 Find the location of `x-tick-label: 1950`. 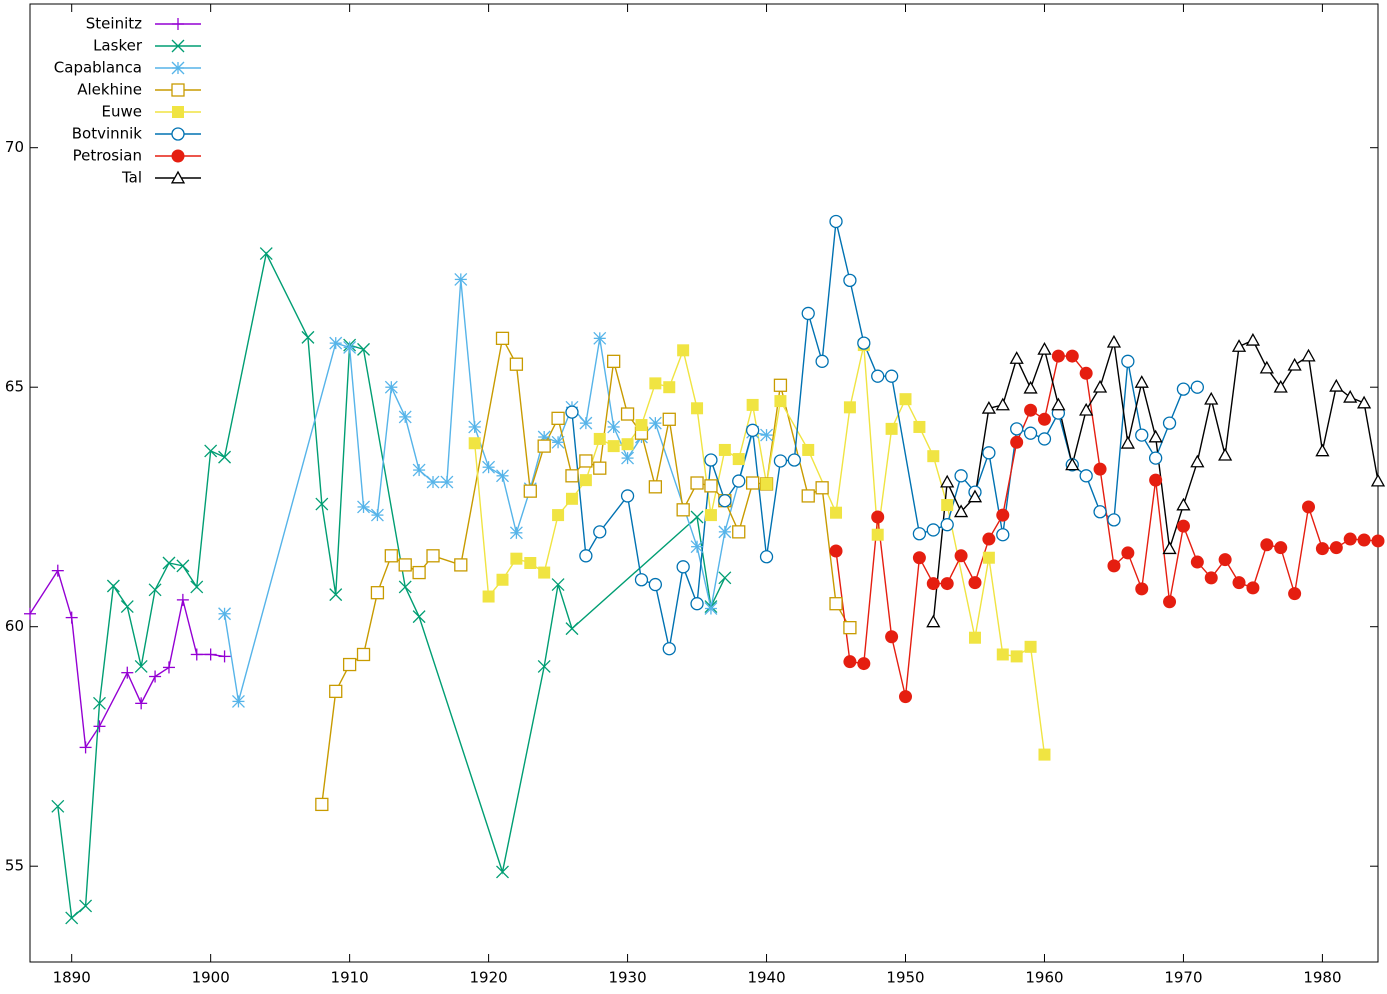

x-tick-label: 1950 is located at coordinates (905, 978).